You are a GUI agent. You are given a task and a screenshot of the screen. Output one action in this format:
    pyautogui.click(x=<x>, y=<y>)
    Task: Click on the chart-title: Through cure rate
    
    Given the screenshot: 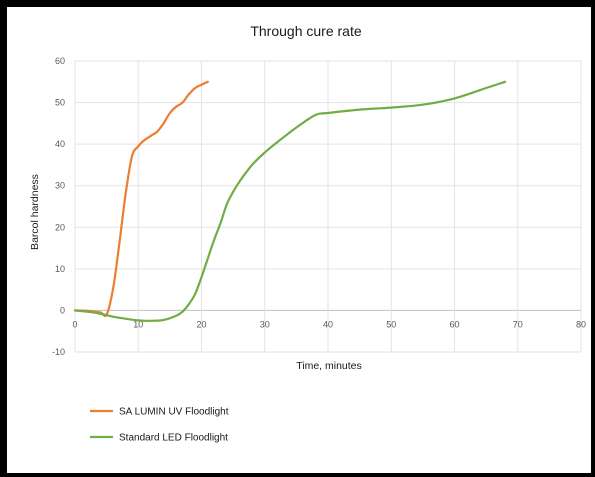 What is the action you would take?
    pyautogui.click(x=305, y=31)
    